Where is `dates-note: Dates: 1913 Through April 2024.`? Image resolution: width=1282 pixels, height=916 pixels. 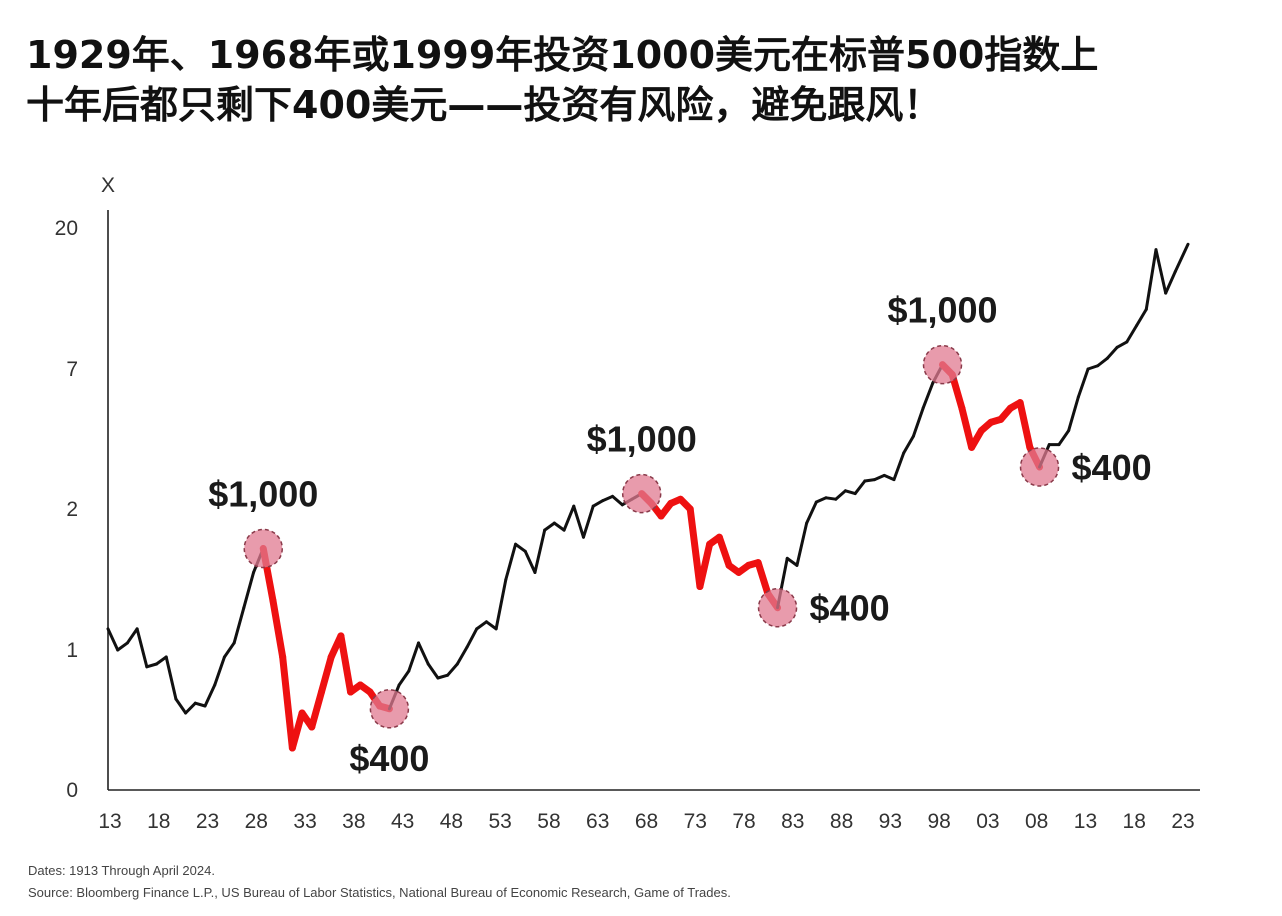 dates-note: Dates: 1913 Through April 2024. is located at coordinates (121, 870).